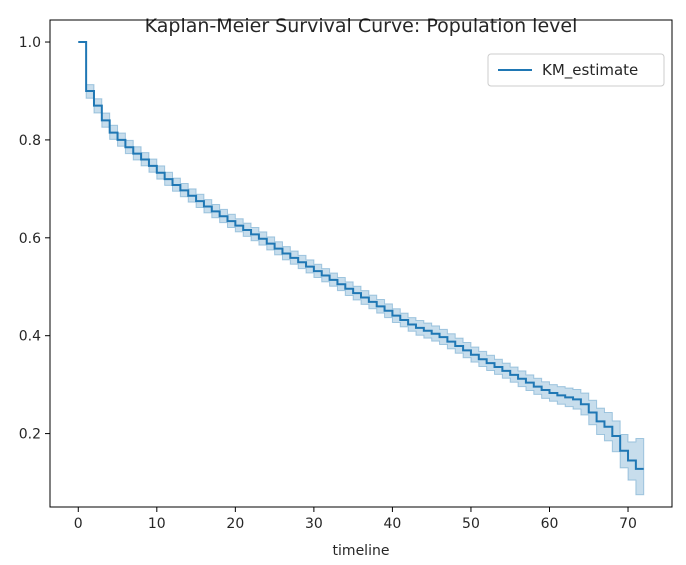  What do you see at coordinates (30, 141) in the screenshot?
I see `y-tick-label: 0.8` at bounding box center [30, 141].